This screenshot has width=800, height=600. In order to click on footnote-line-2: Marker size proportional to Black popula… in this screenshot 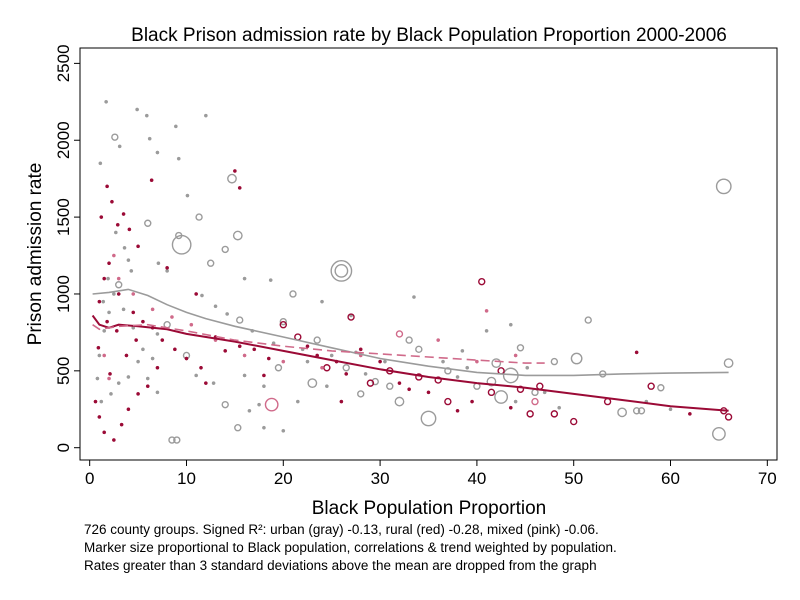, I will do `click(350, 547)`.